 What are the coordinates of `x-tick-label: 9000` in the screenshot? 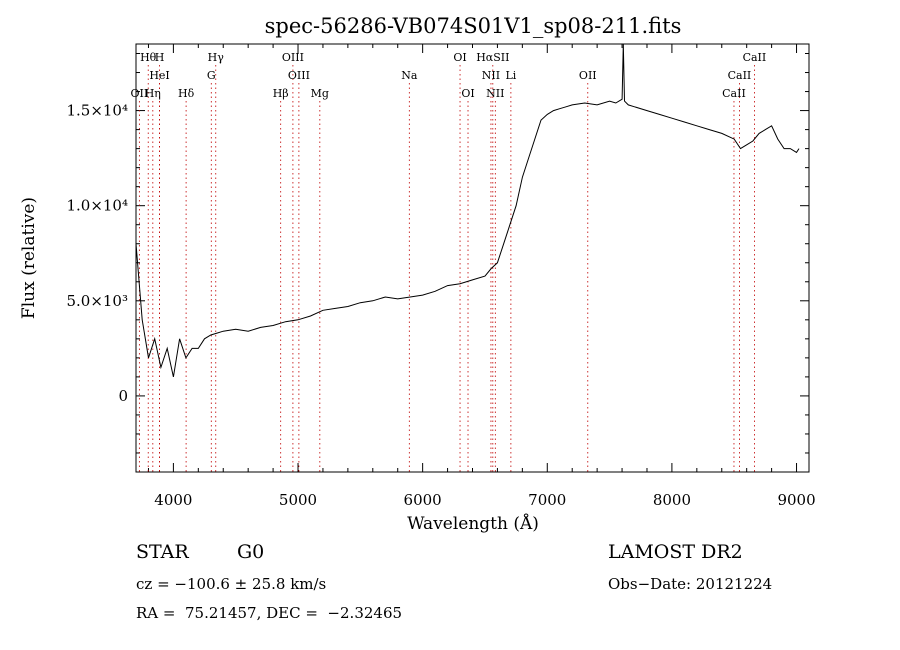 It's located at (796, 500).